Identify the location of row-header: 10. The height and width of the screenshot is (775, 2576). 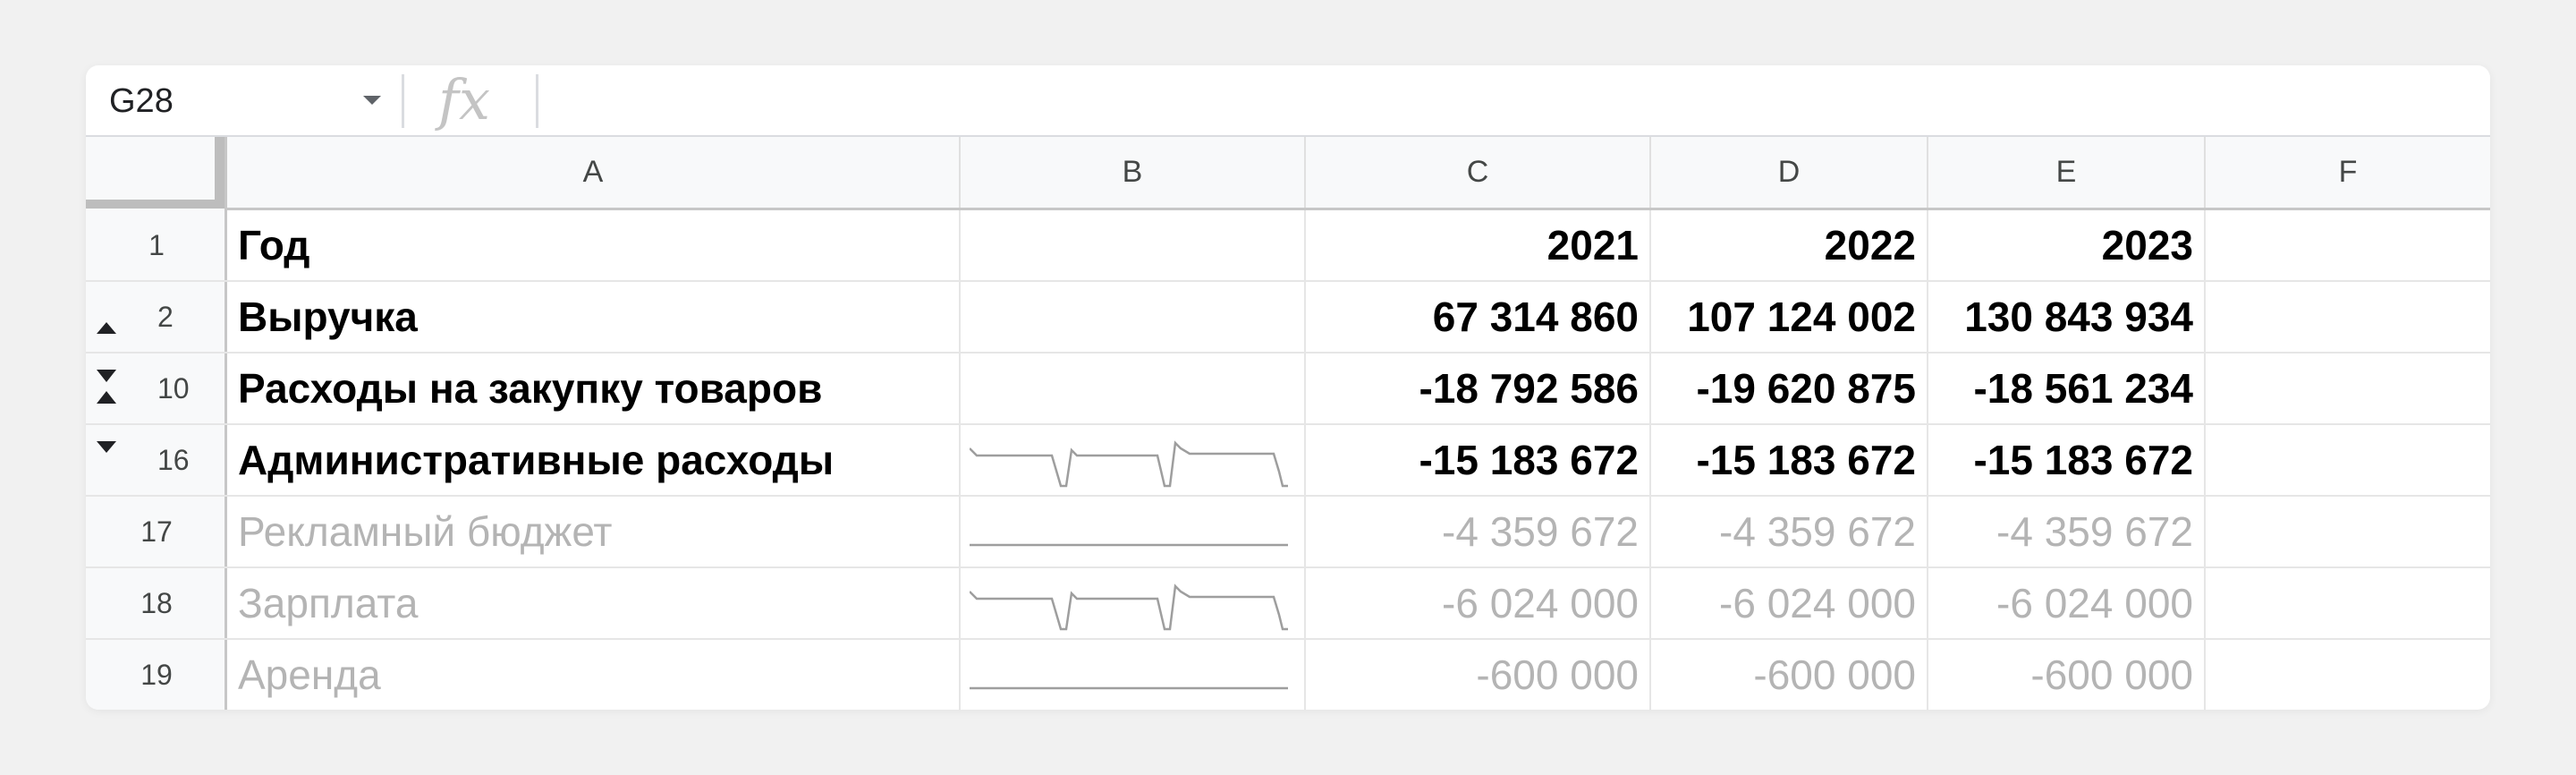
(156, 388).